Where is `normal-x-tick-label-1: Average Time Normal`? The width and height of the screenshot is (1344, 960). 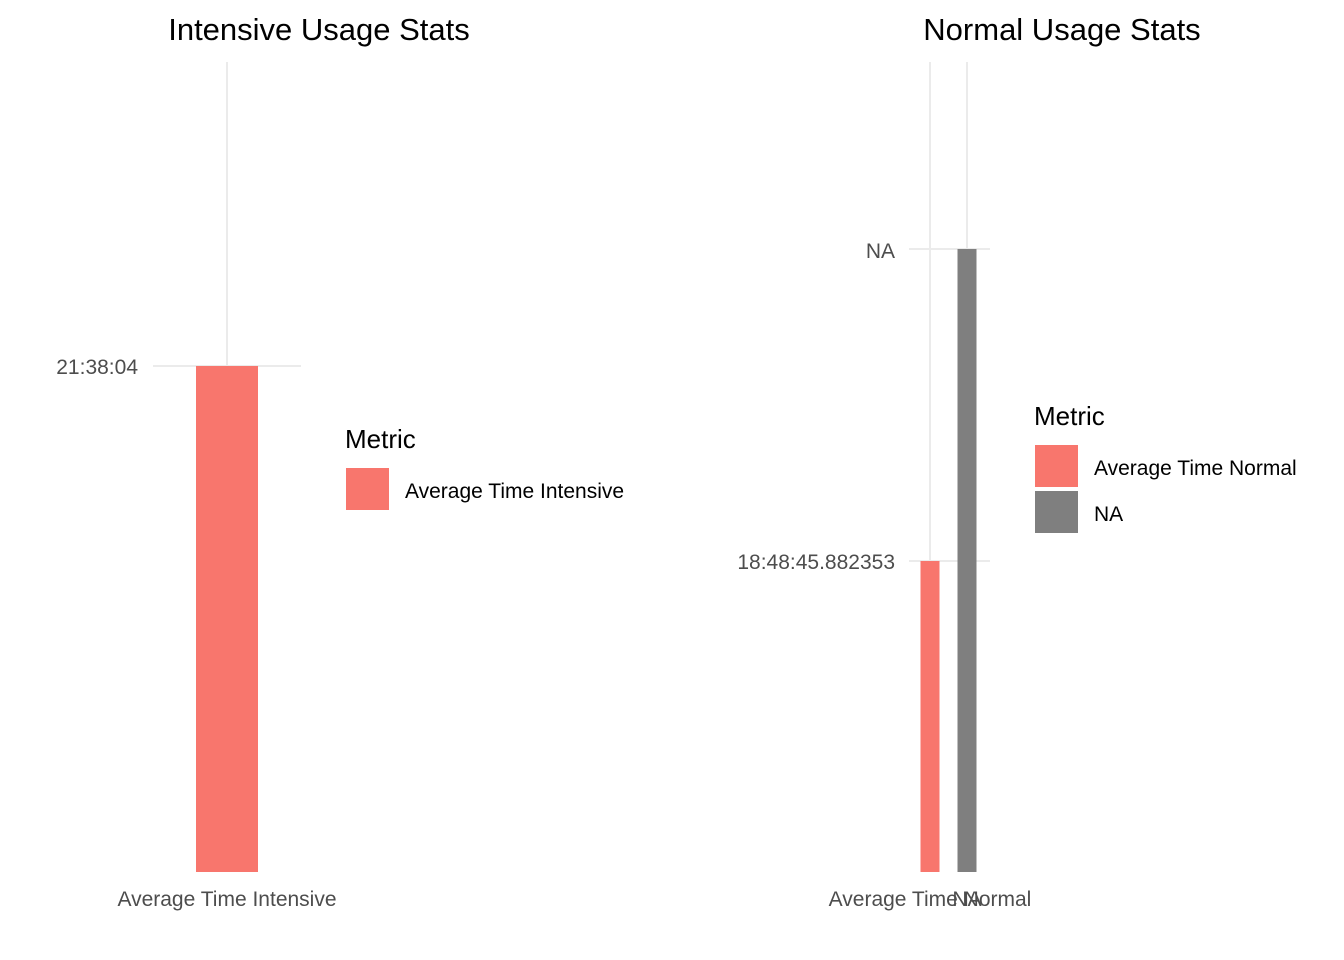 normal-x-tick-label-1: Average Time Normal is located at coordinates (930, 899).